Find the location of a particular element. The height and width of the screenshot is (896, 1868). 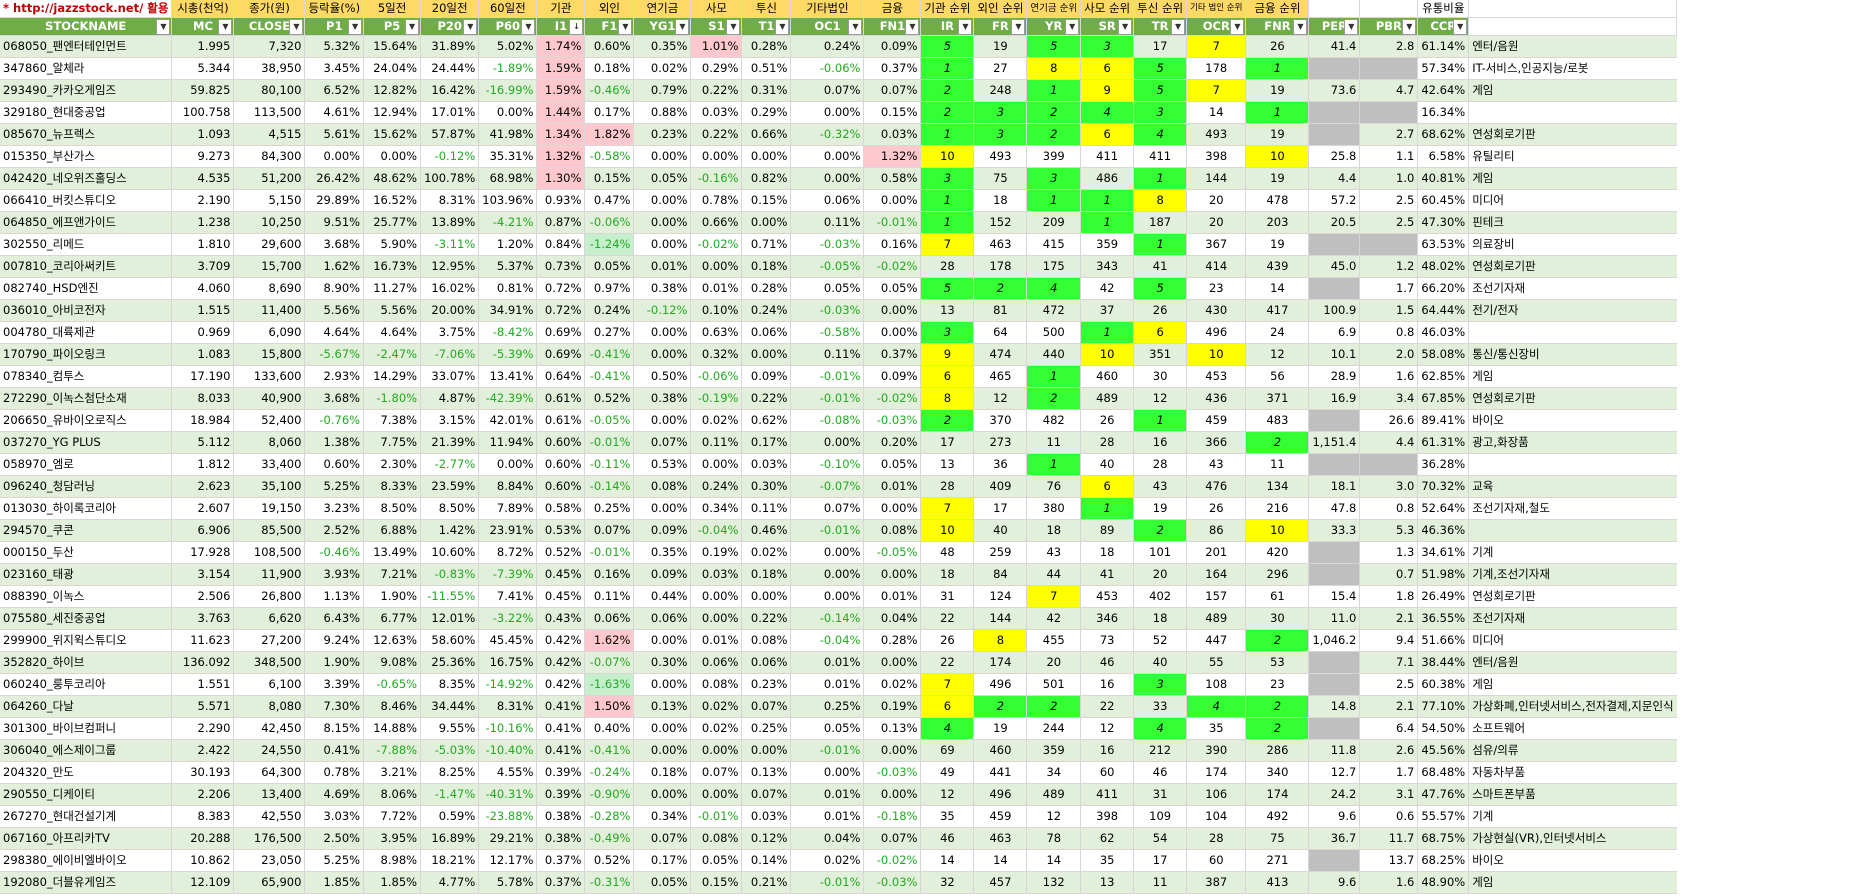

cell-sr: 460 is located at coordinates (1107, 376).